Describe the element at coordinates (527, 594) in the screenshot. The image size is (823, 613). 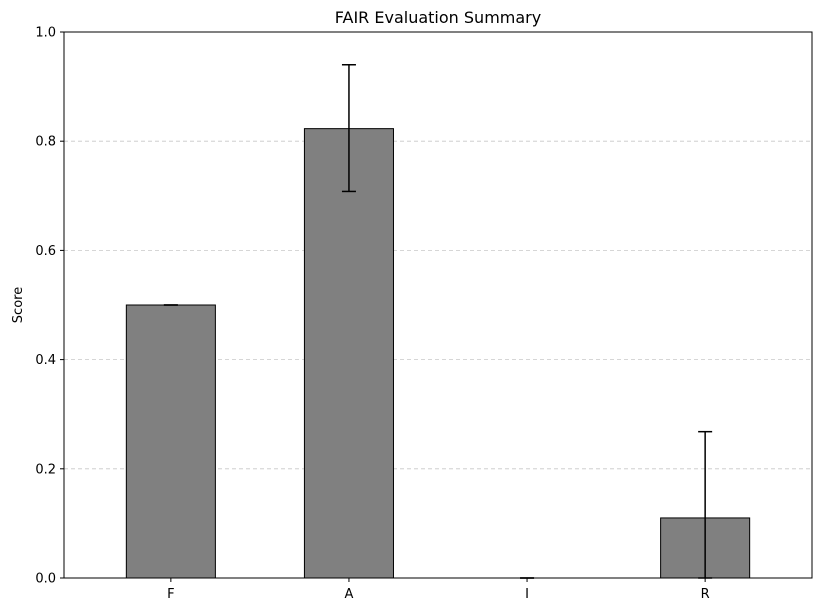
I see `x-tick-label: I` at that location.